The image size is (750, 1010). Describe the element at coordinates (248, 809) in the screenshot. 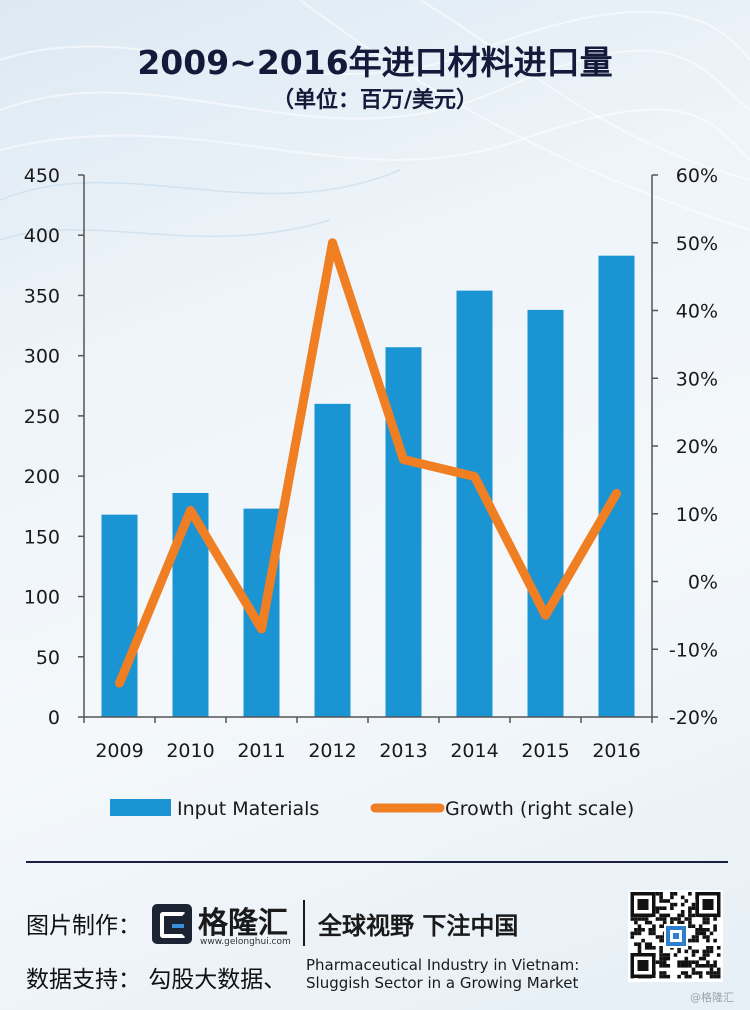

I see `legend-bar-label: Input Materials` at that location.